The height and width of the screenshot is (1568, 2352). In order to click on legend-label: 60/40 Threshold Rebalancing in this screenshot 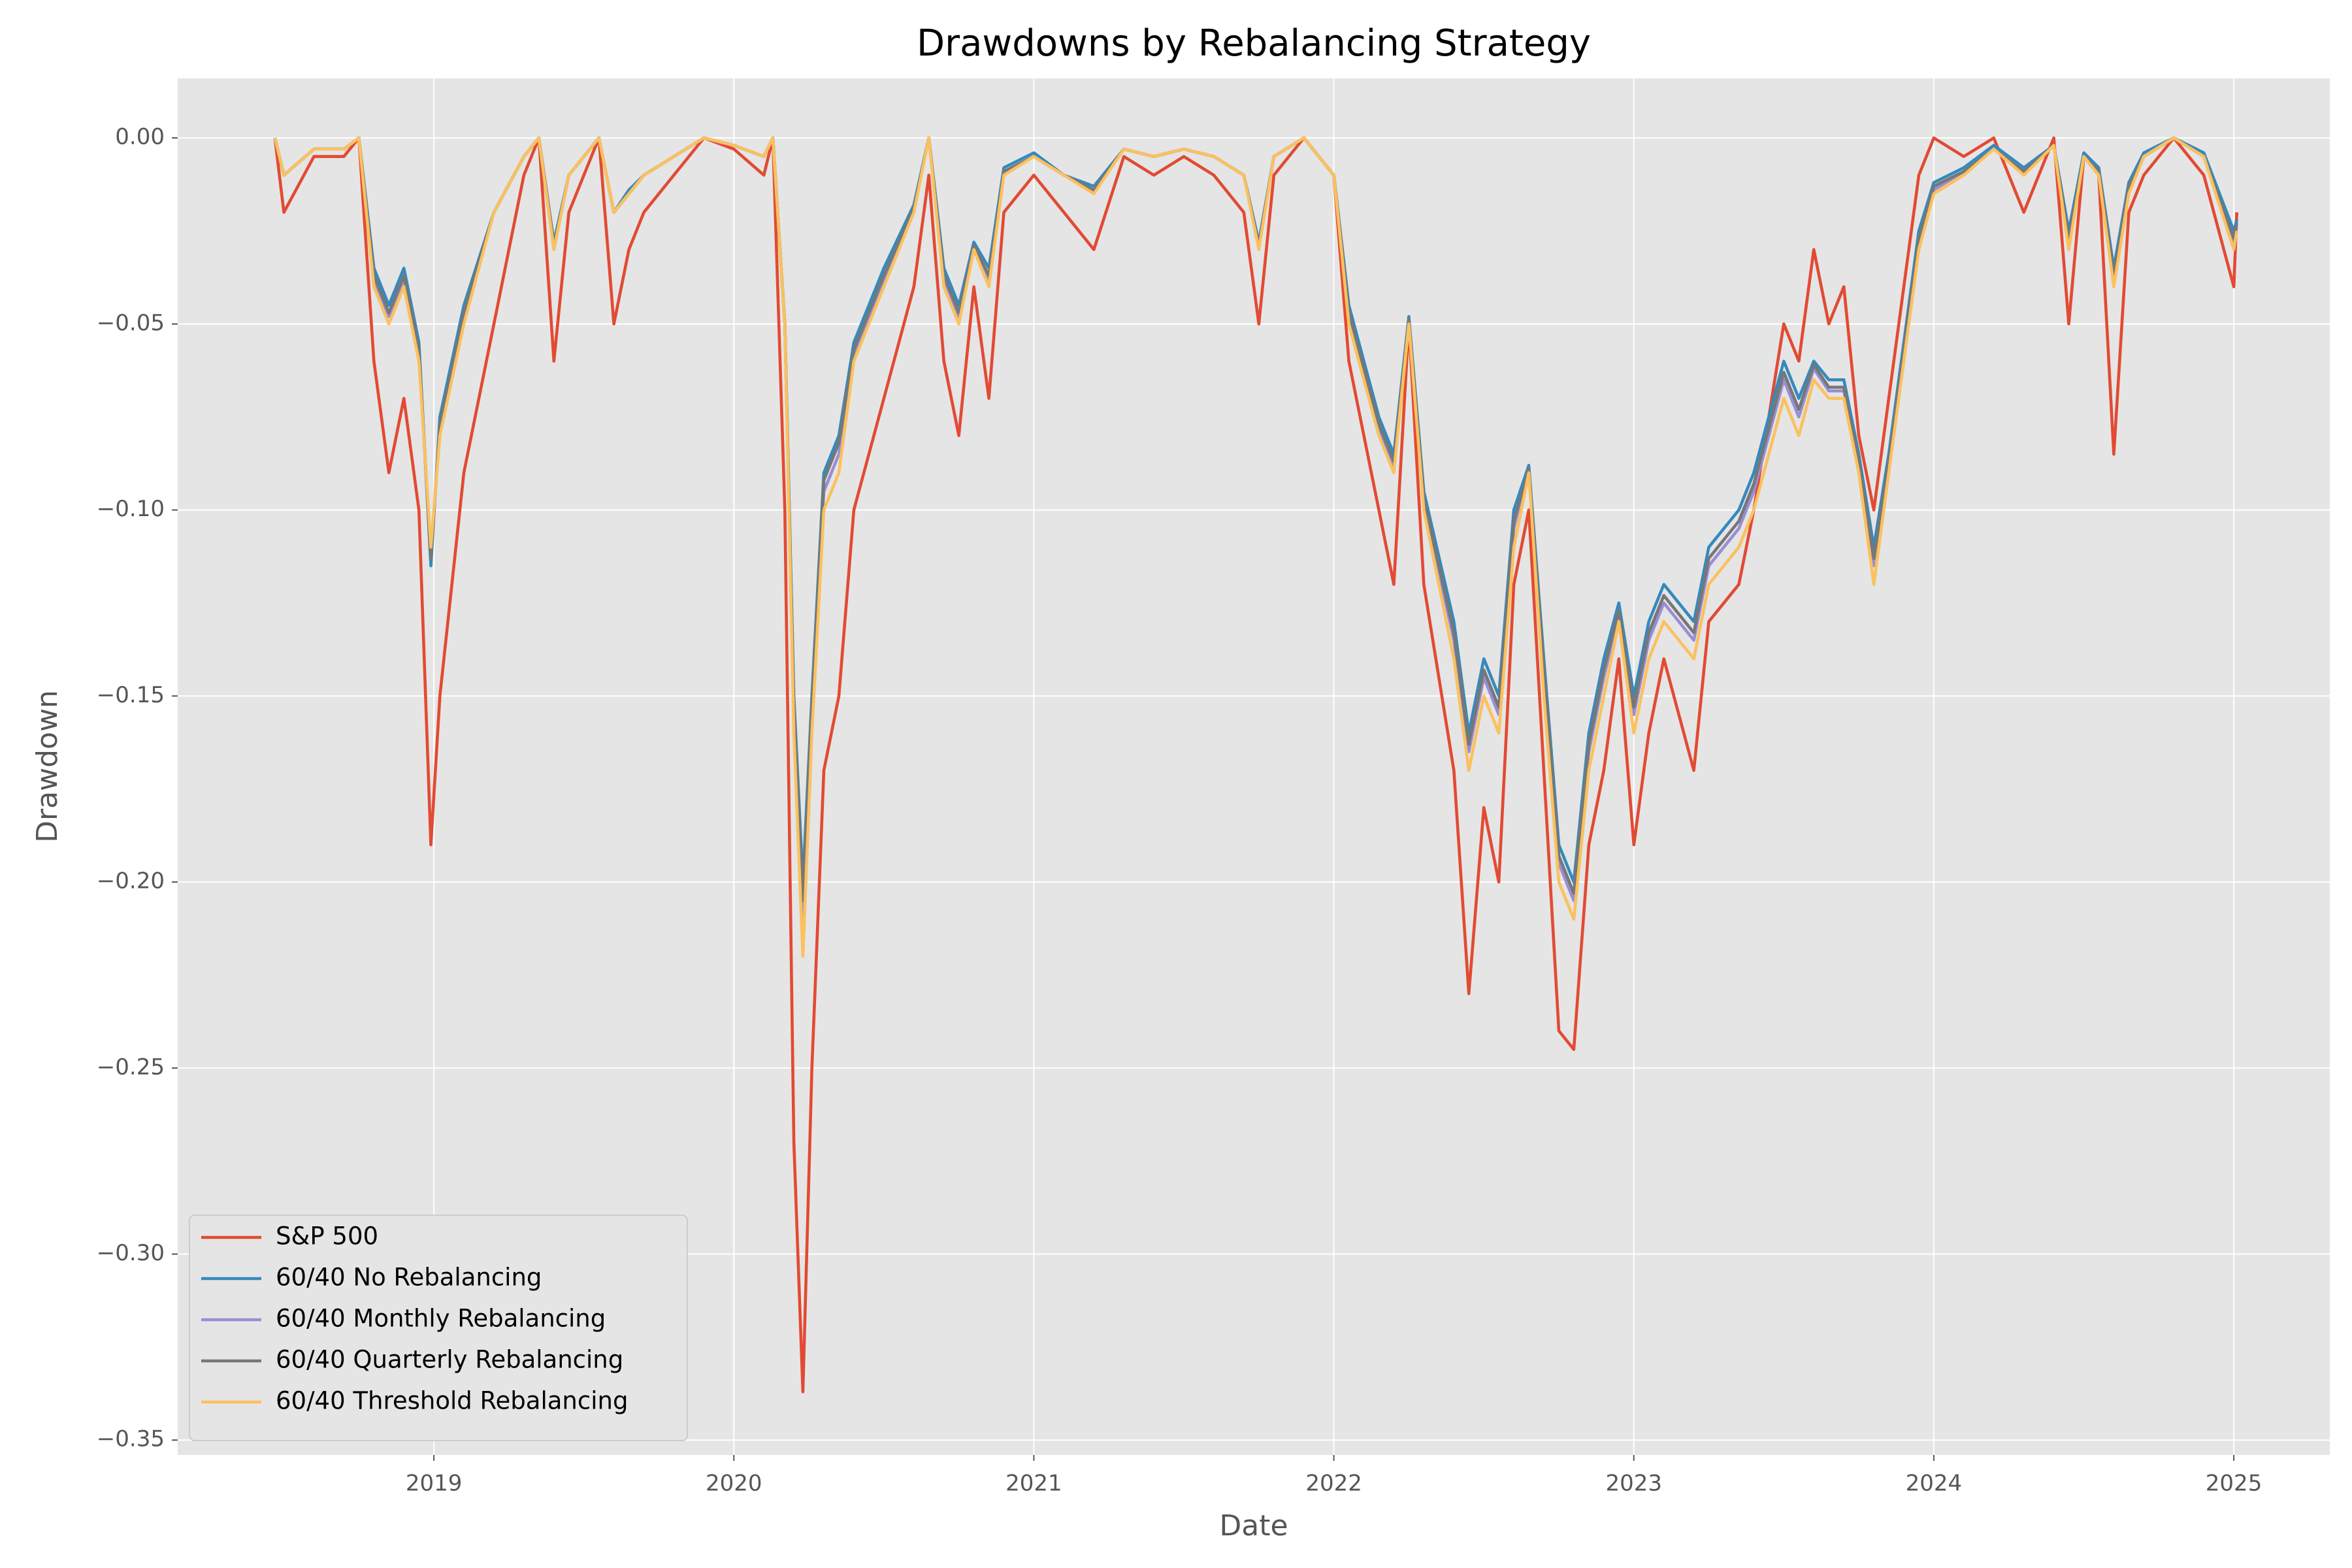, I will do `click(452, 1401)`.